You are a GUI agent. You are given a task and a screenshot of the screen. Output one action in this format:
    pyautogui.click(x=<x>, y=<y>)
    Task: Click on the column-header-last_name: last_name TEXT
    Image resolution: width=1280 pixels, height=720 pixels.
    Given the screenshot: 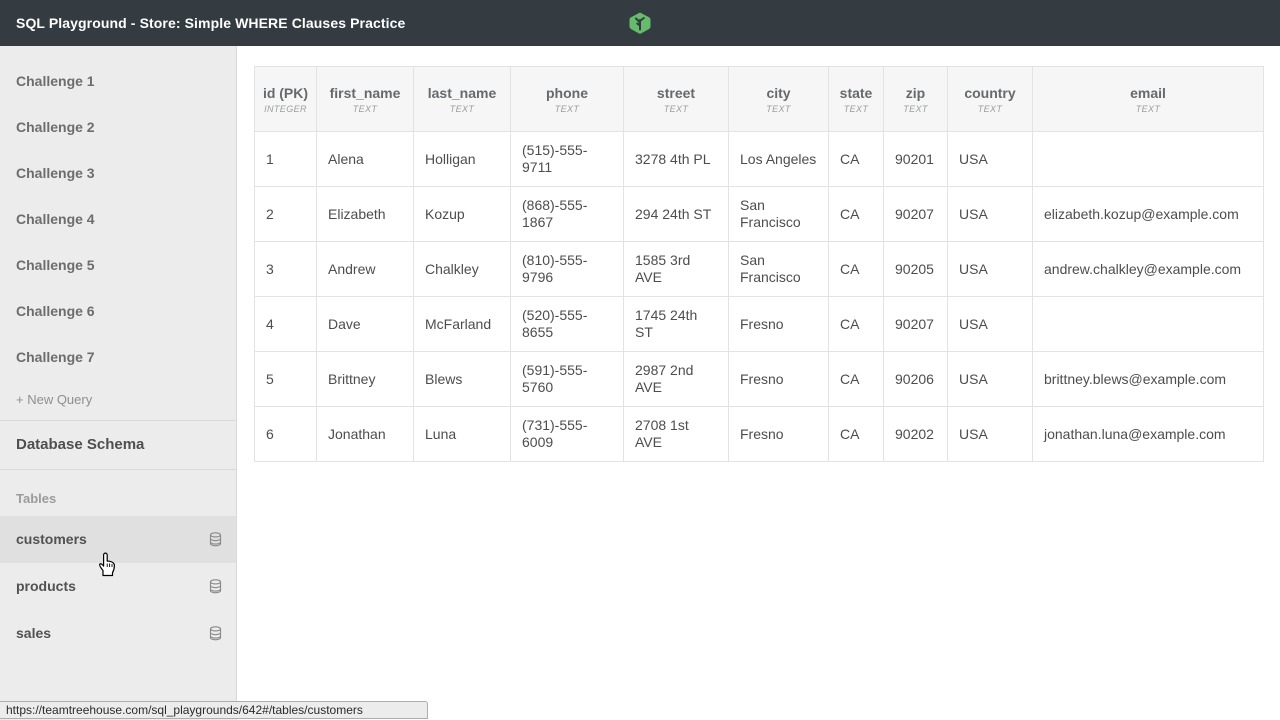 What is the action you would take?
    pyautogui.click(x=462, y=99)
    